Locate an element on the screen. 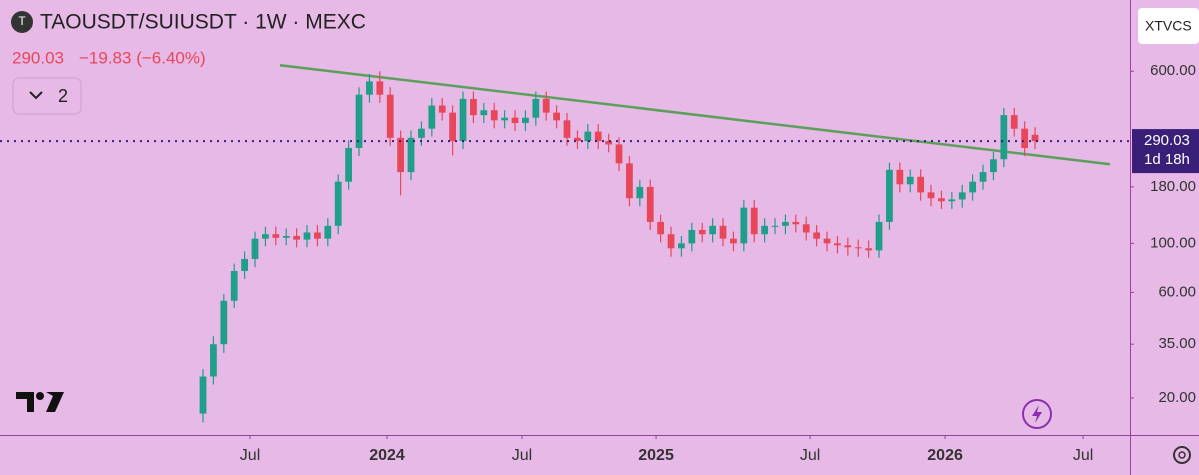  symbol-logo-letter: T is located at coordinates (22, 21).